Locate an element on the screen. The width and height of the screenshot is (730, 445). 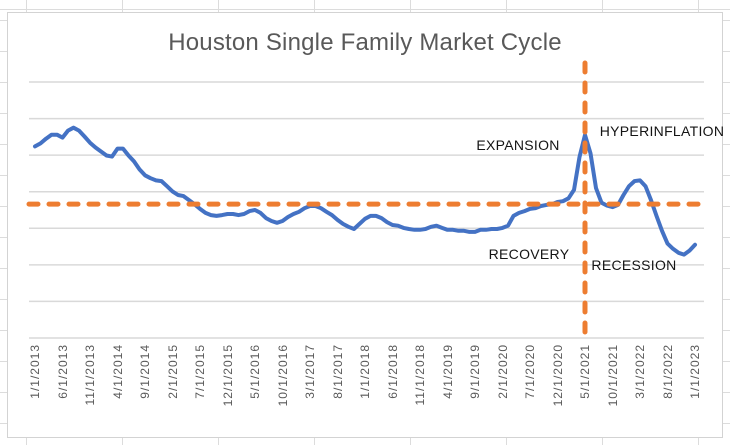
x-axis-tick-label: 3/1/2017 is located at coordinates (310, 371).